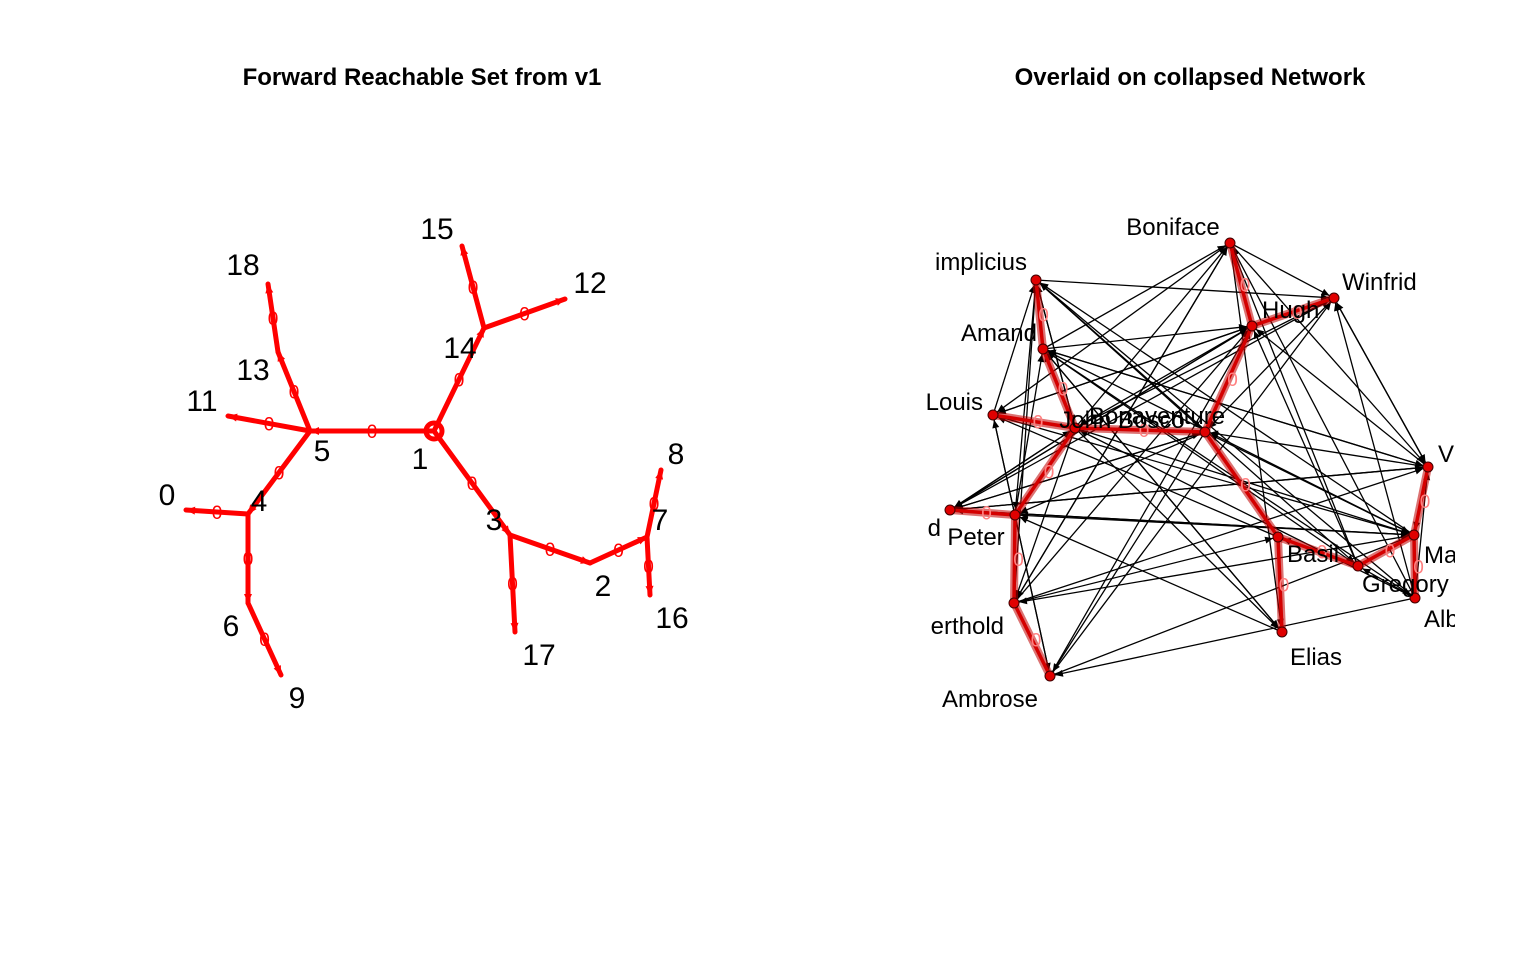 The height and width of the screenshot is (960, 1536). I want to click on node-label-7: 7, so click(660, 520).